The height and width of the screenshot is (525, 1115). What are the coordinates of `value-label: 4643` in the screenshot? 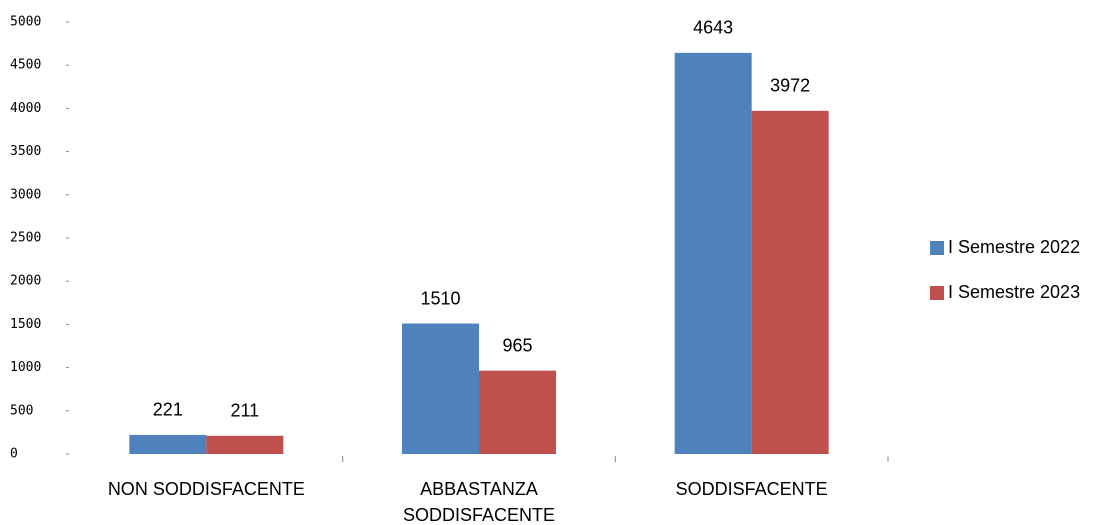 It's located at (713, 28).